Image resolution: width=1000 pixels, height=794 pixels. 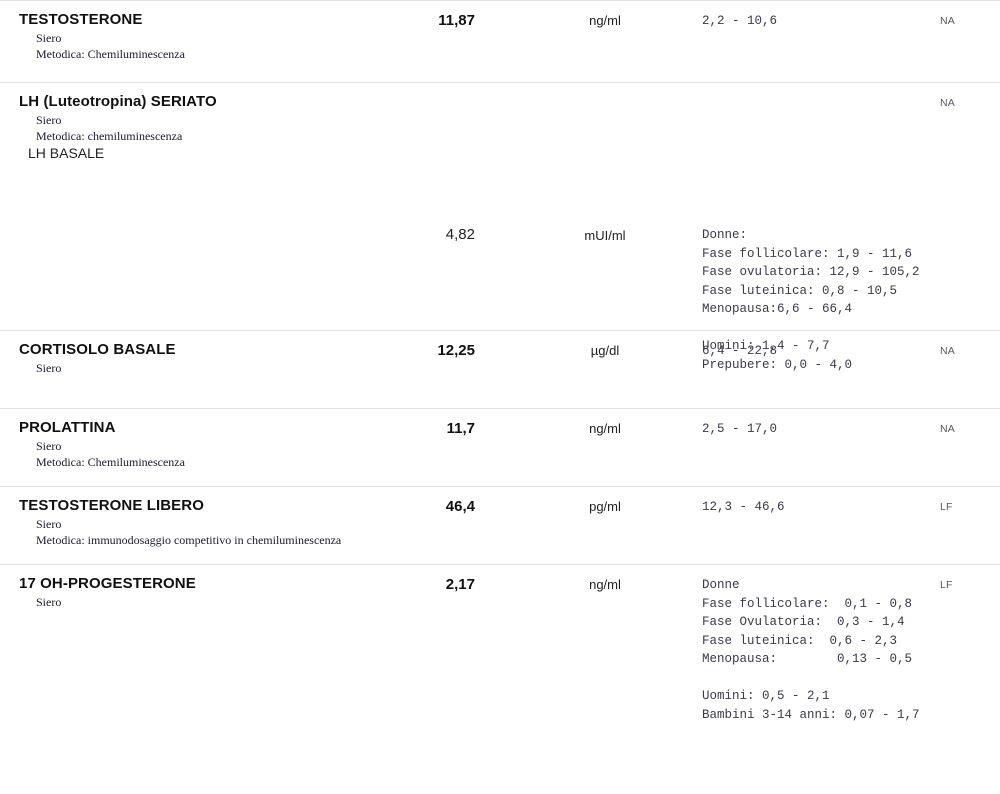 I want to click on result-value: 4,82, so click(x=460, y=234).